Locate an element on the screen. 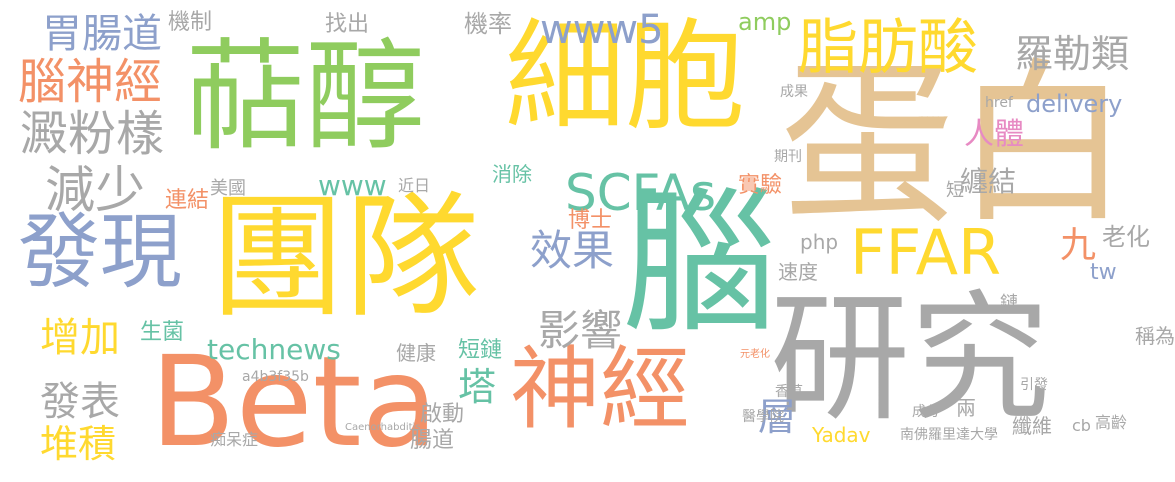  cloud-word: 引發 is located at coordinates (1034, 385).